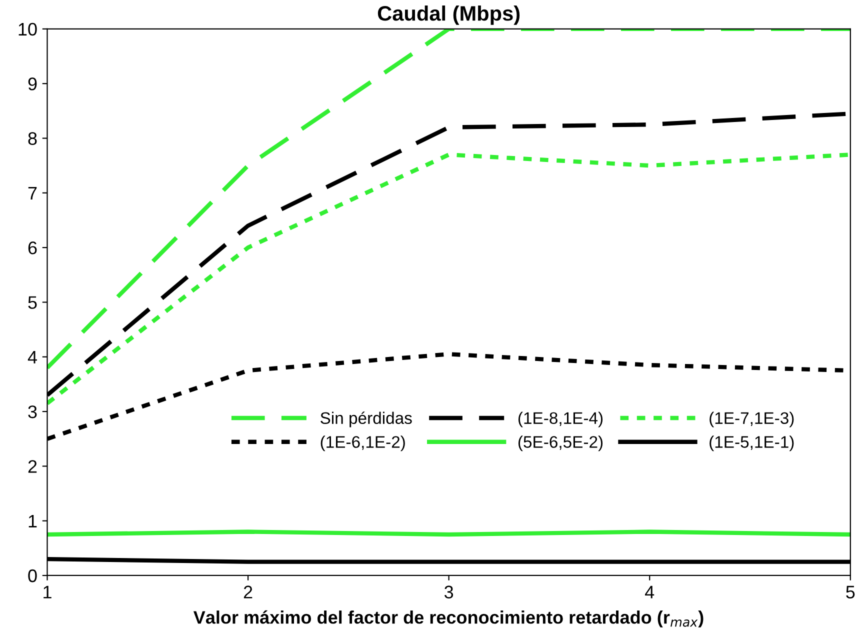 The image size is (859, 643). Describe the element at coordinates (649, 592) in the screenshot. I see `x-tick-label: 4` at that location.